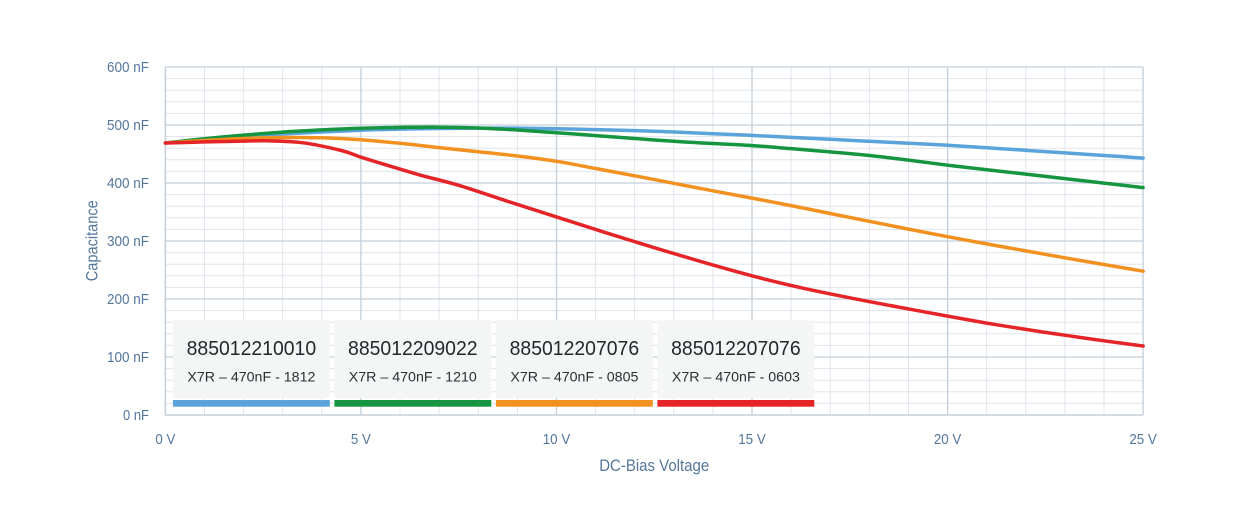 The image size is (1243, 531). What do you see at coordinates (557, 439) in the screenshot?
I see `svg-text: 10 V` at bounding box center [557, 439].